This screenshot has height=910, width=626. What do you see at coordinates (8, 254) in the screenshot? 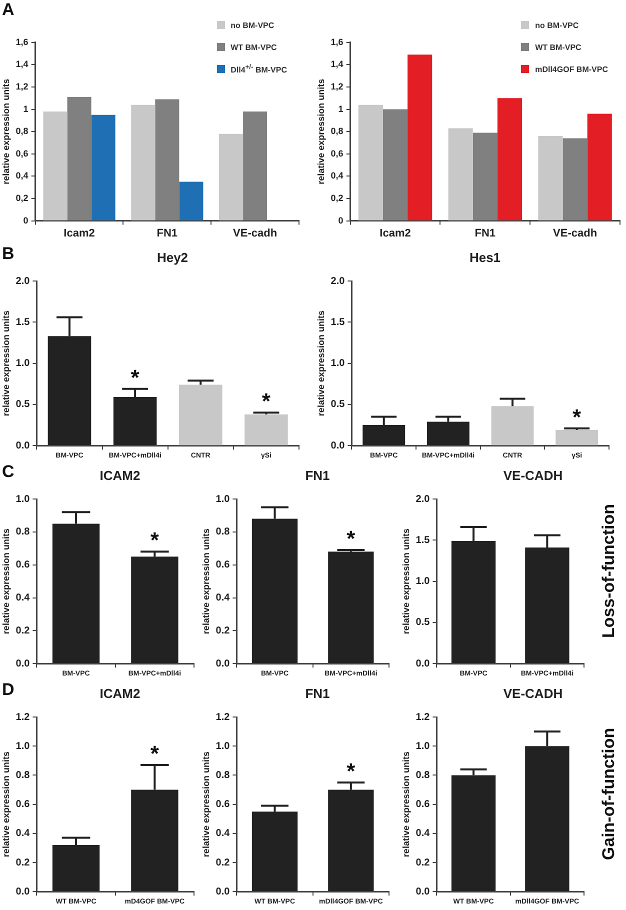
I see `text: B` at bounding box center [8, 254].